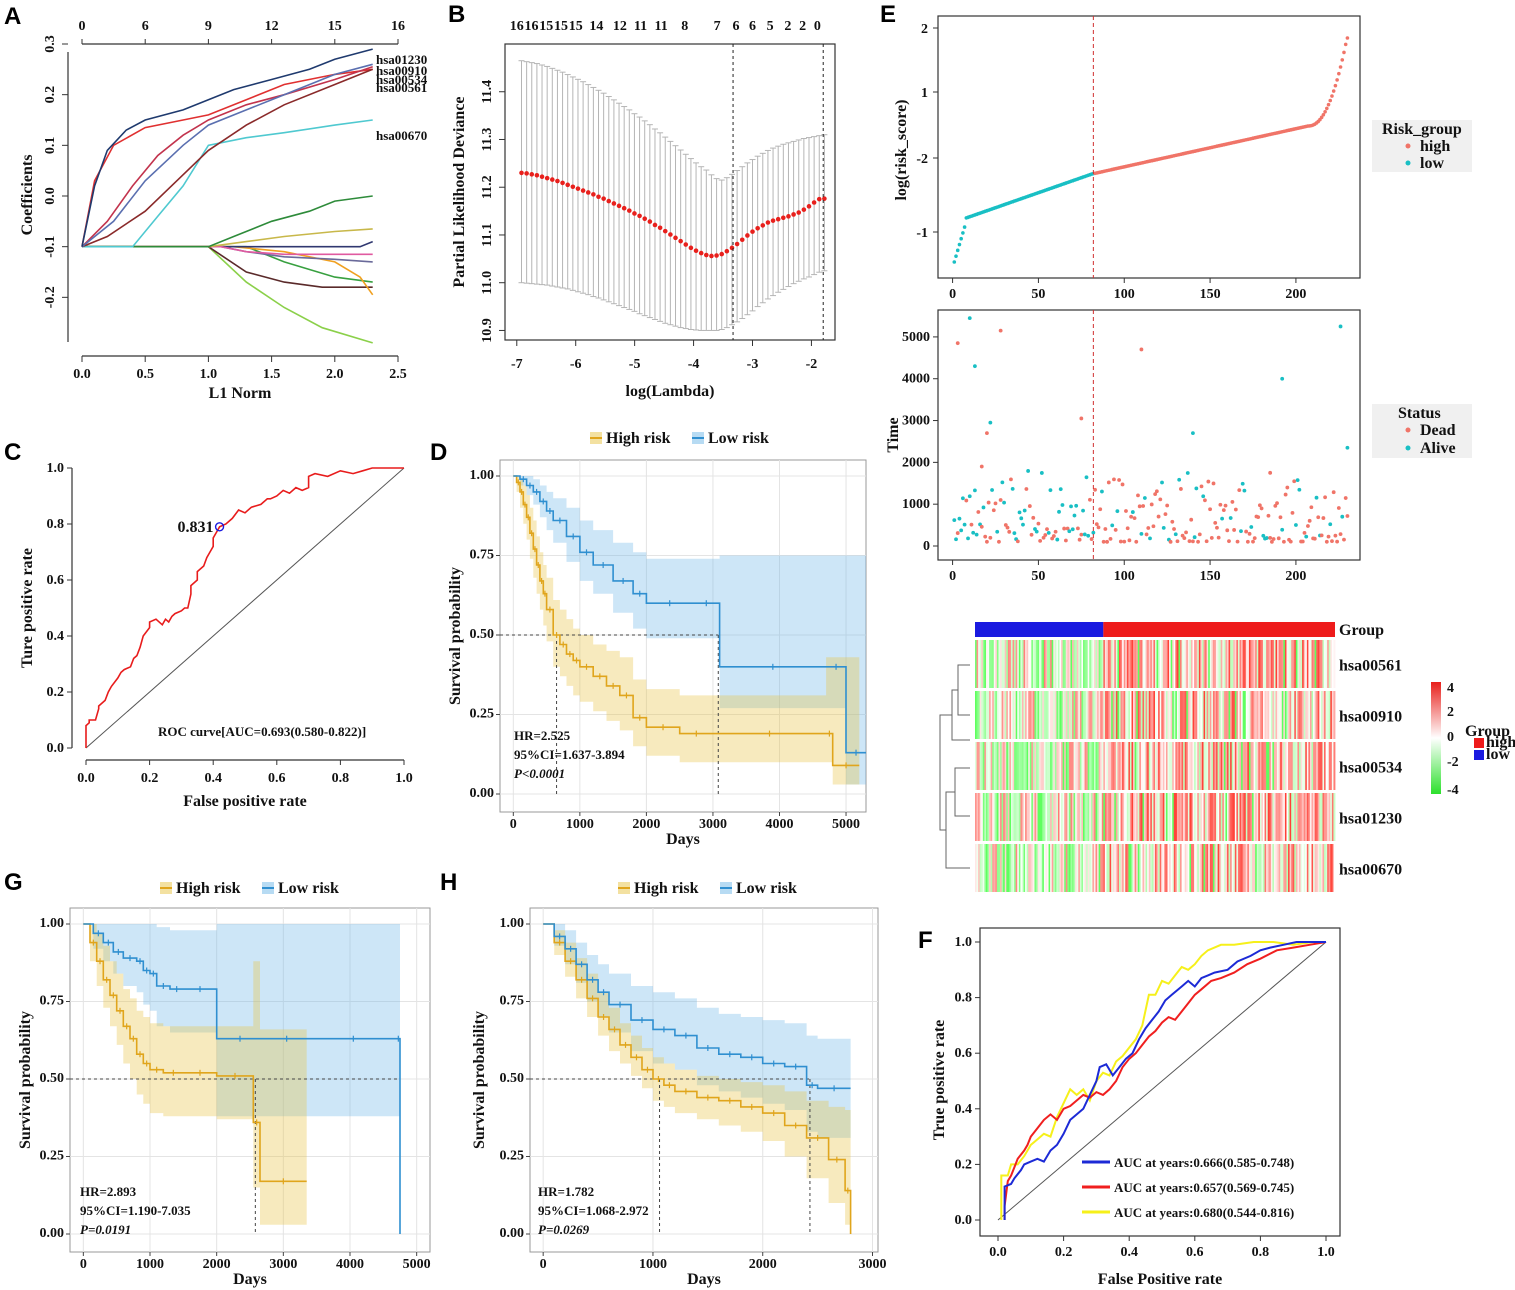  Describe the element at coordinates (1487, 731) in the screenshot. I see `e3-legend-title: Group` at that location.